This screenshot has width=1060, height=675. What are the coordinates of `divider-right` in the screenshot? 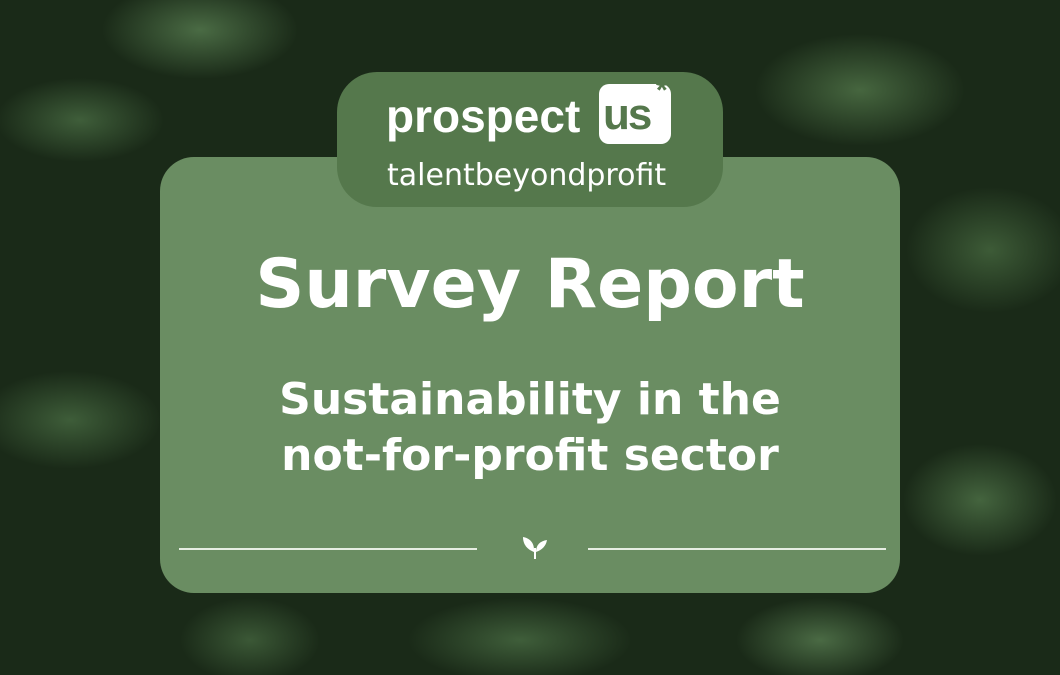 It's located at (737, 549).